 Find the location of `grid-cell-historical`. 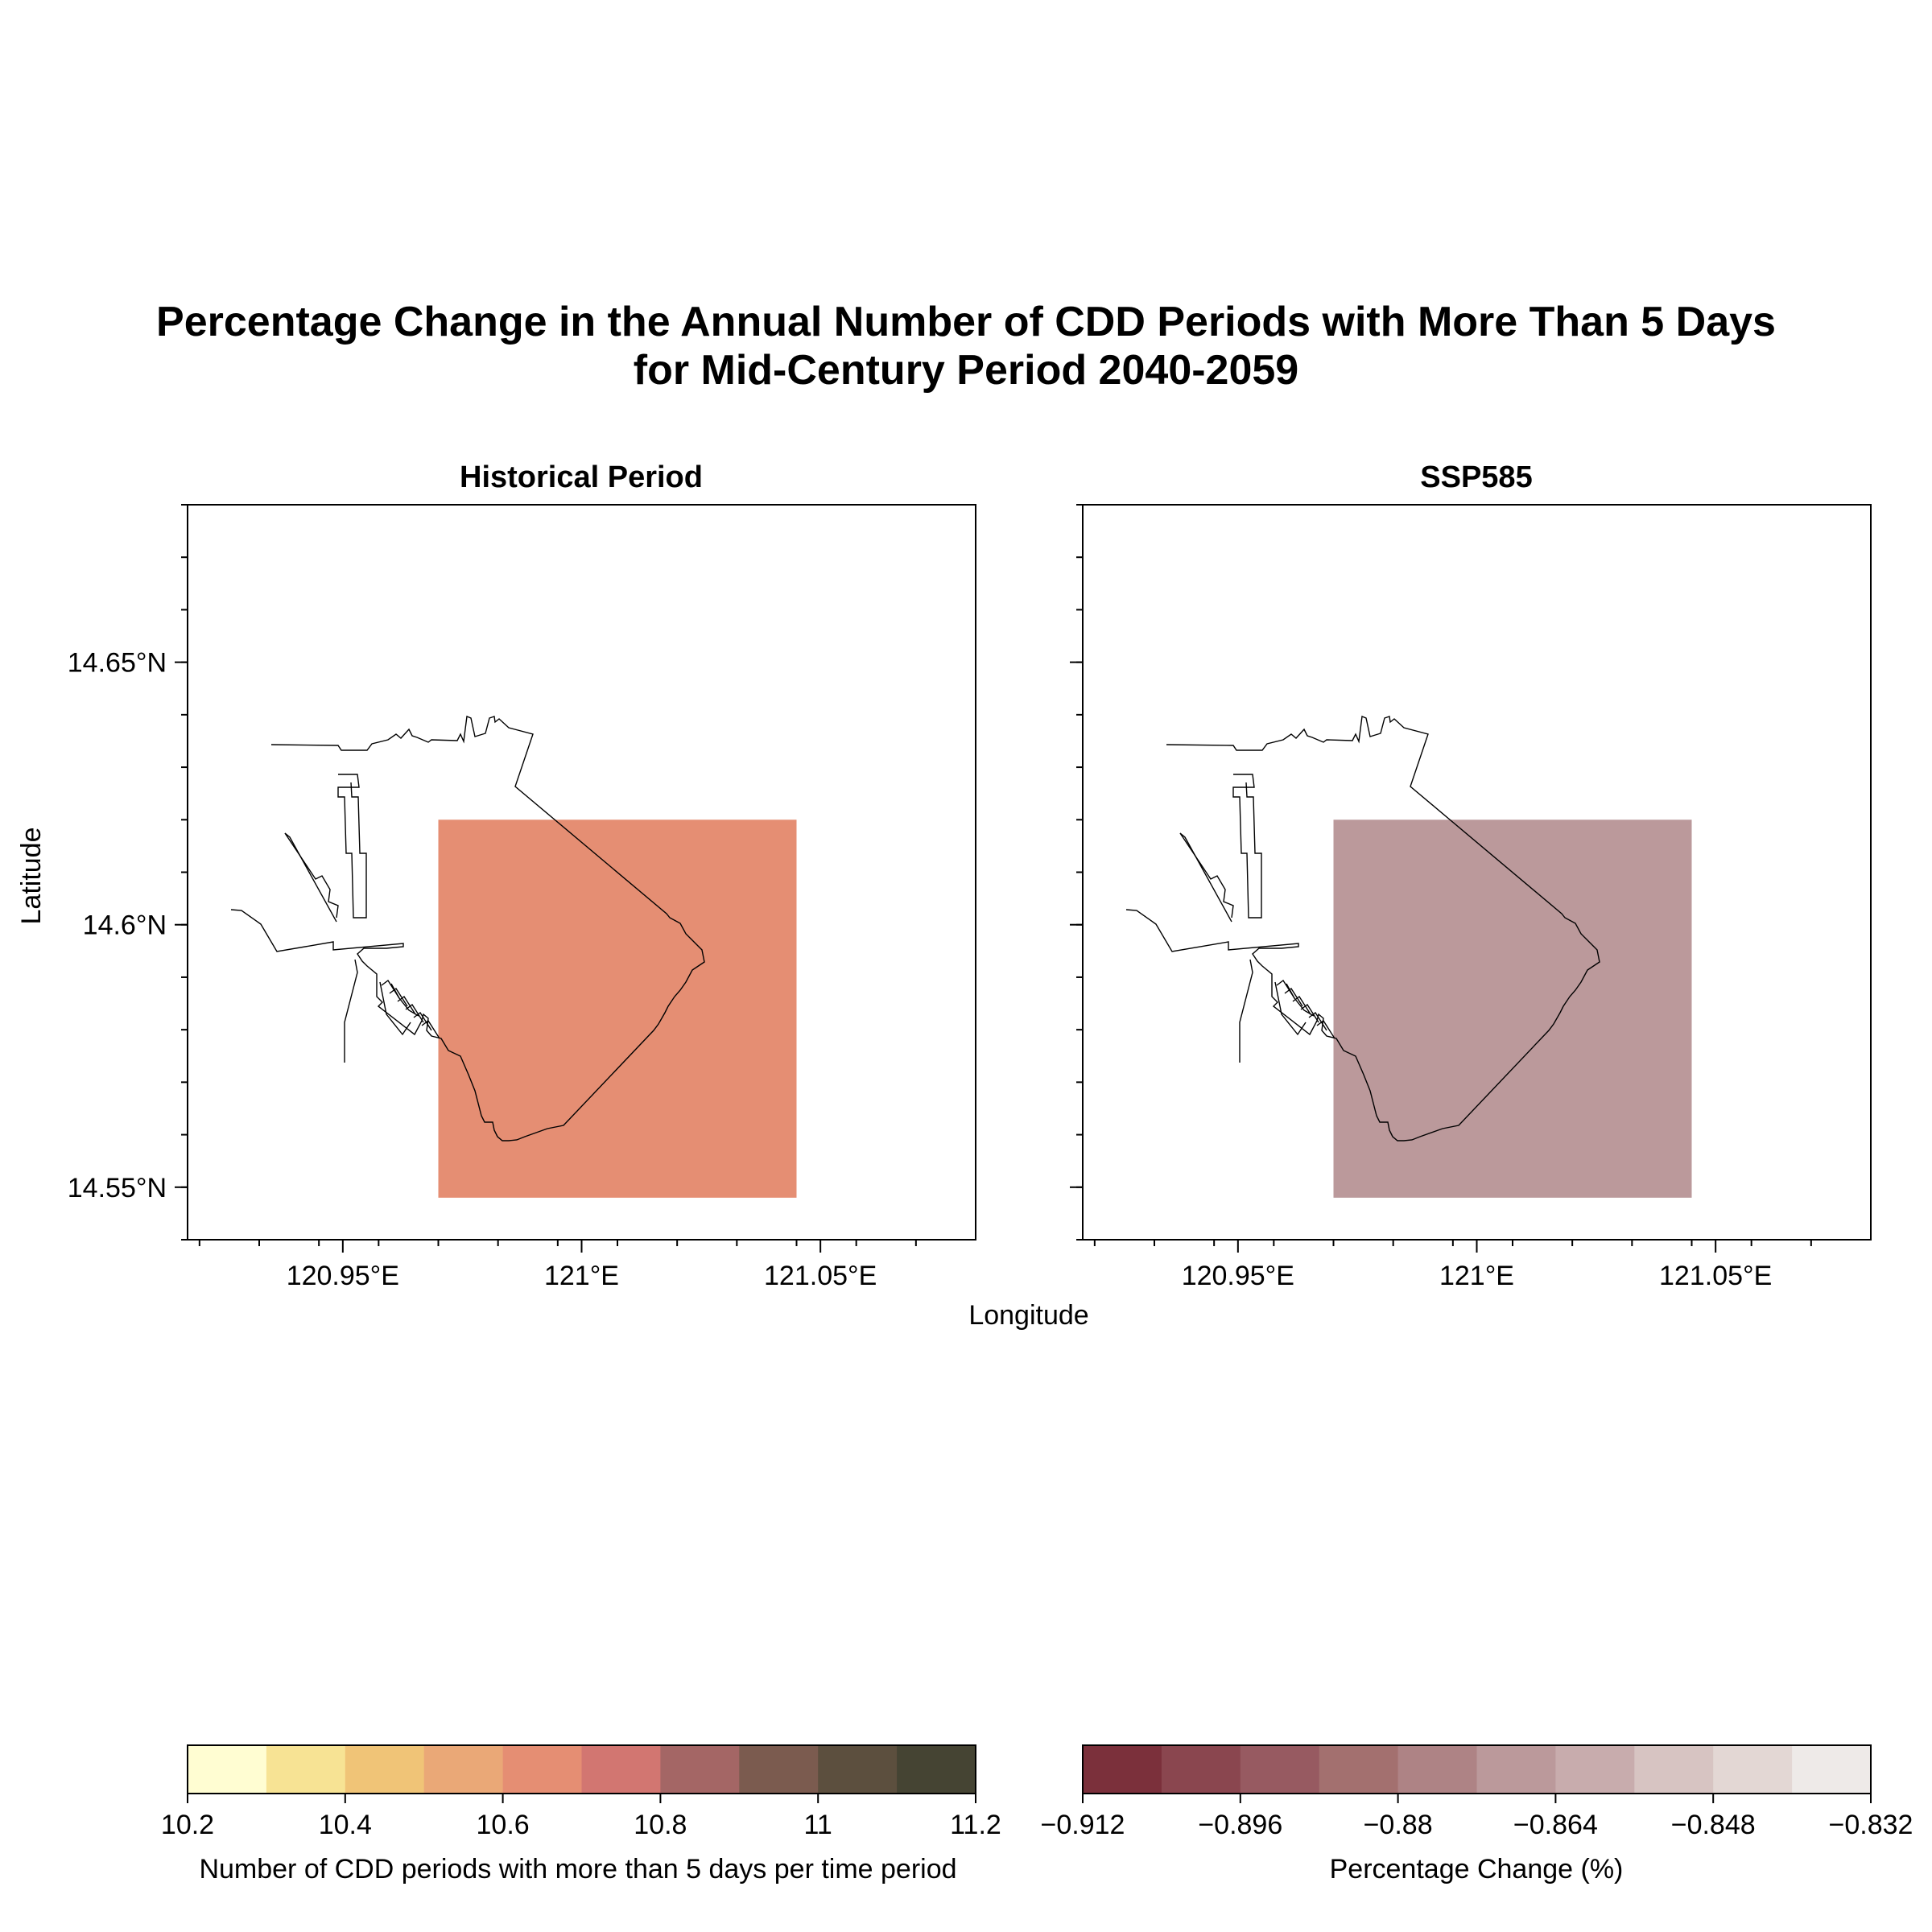

grid-cell-historical is located at coordinates (617, 1008).